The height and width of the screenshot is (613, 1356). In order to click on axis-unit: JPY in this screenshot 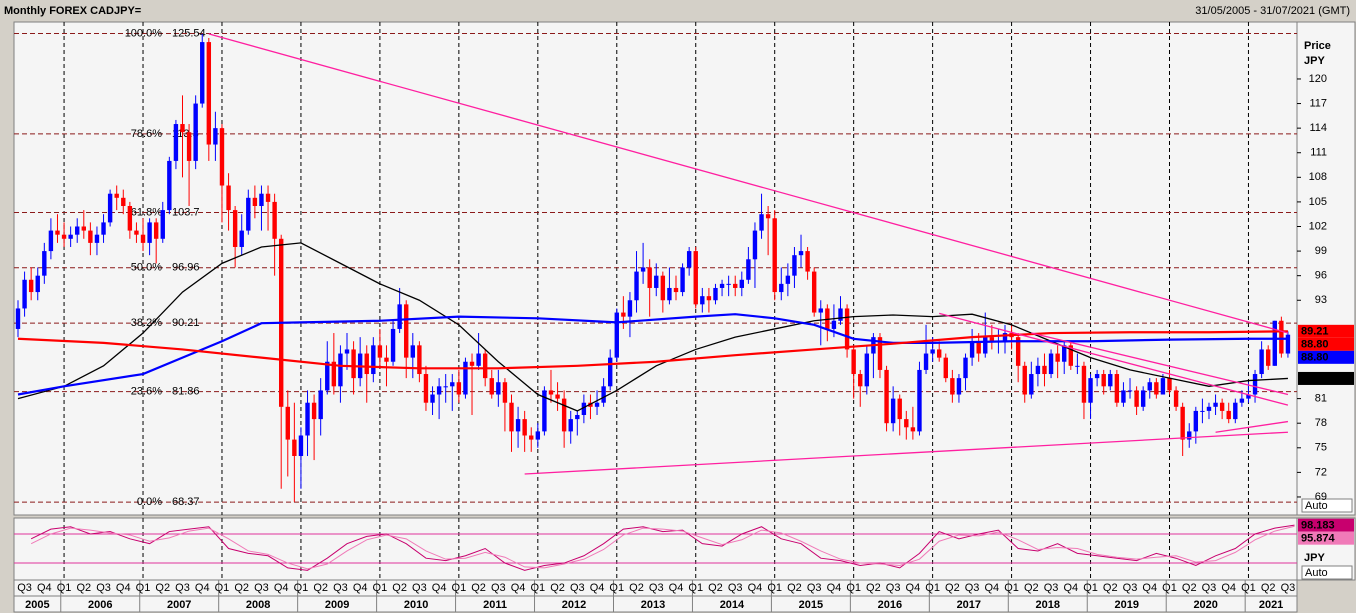, I will do `click(1314, 61)`.